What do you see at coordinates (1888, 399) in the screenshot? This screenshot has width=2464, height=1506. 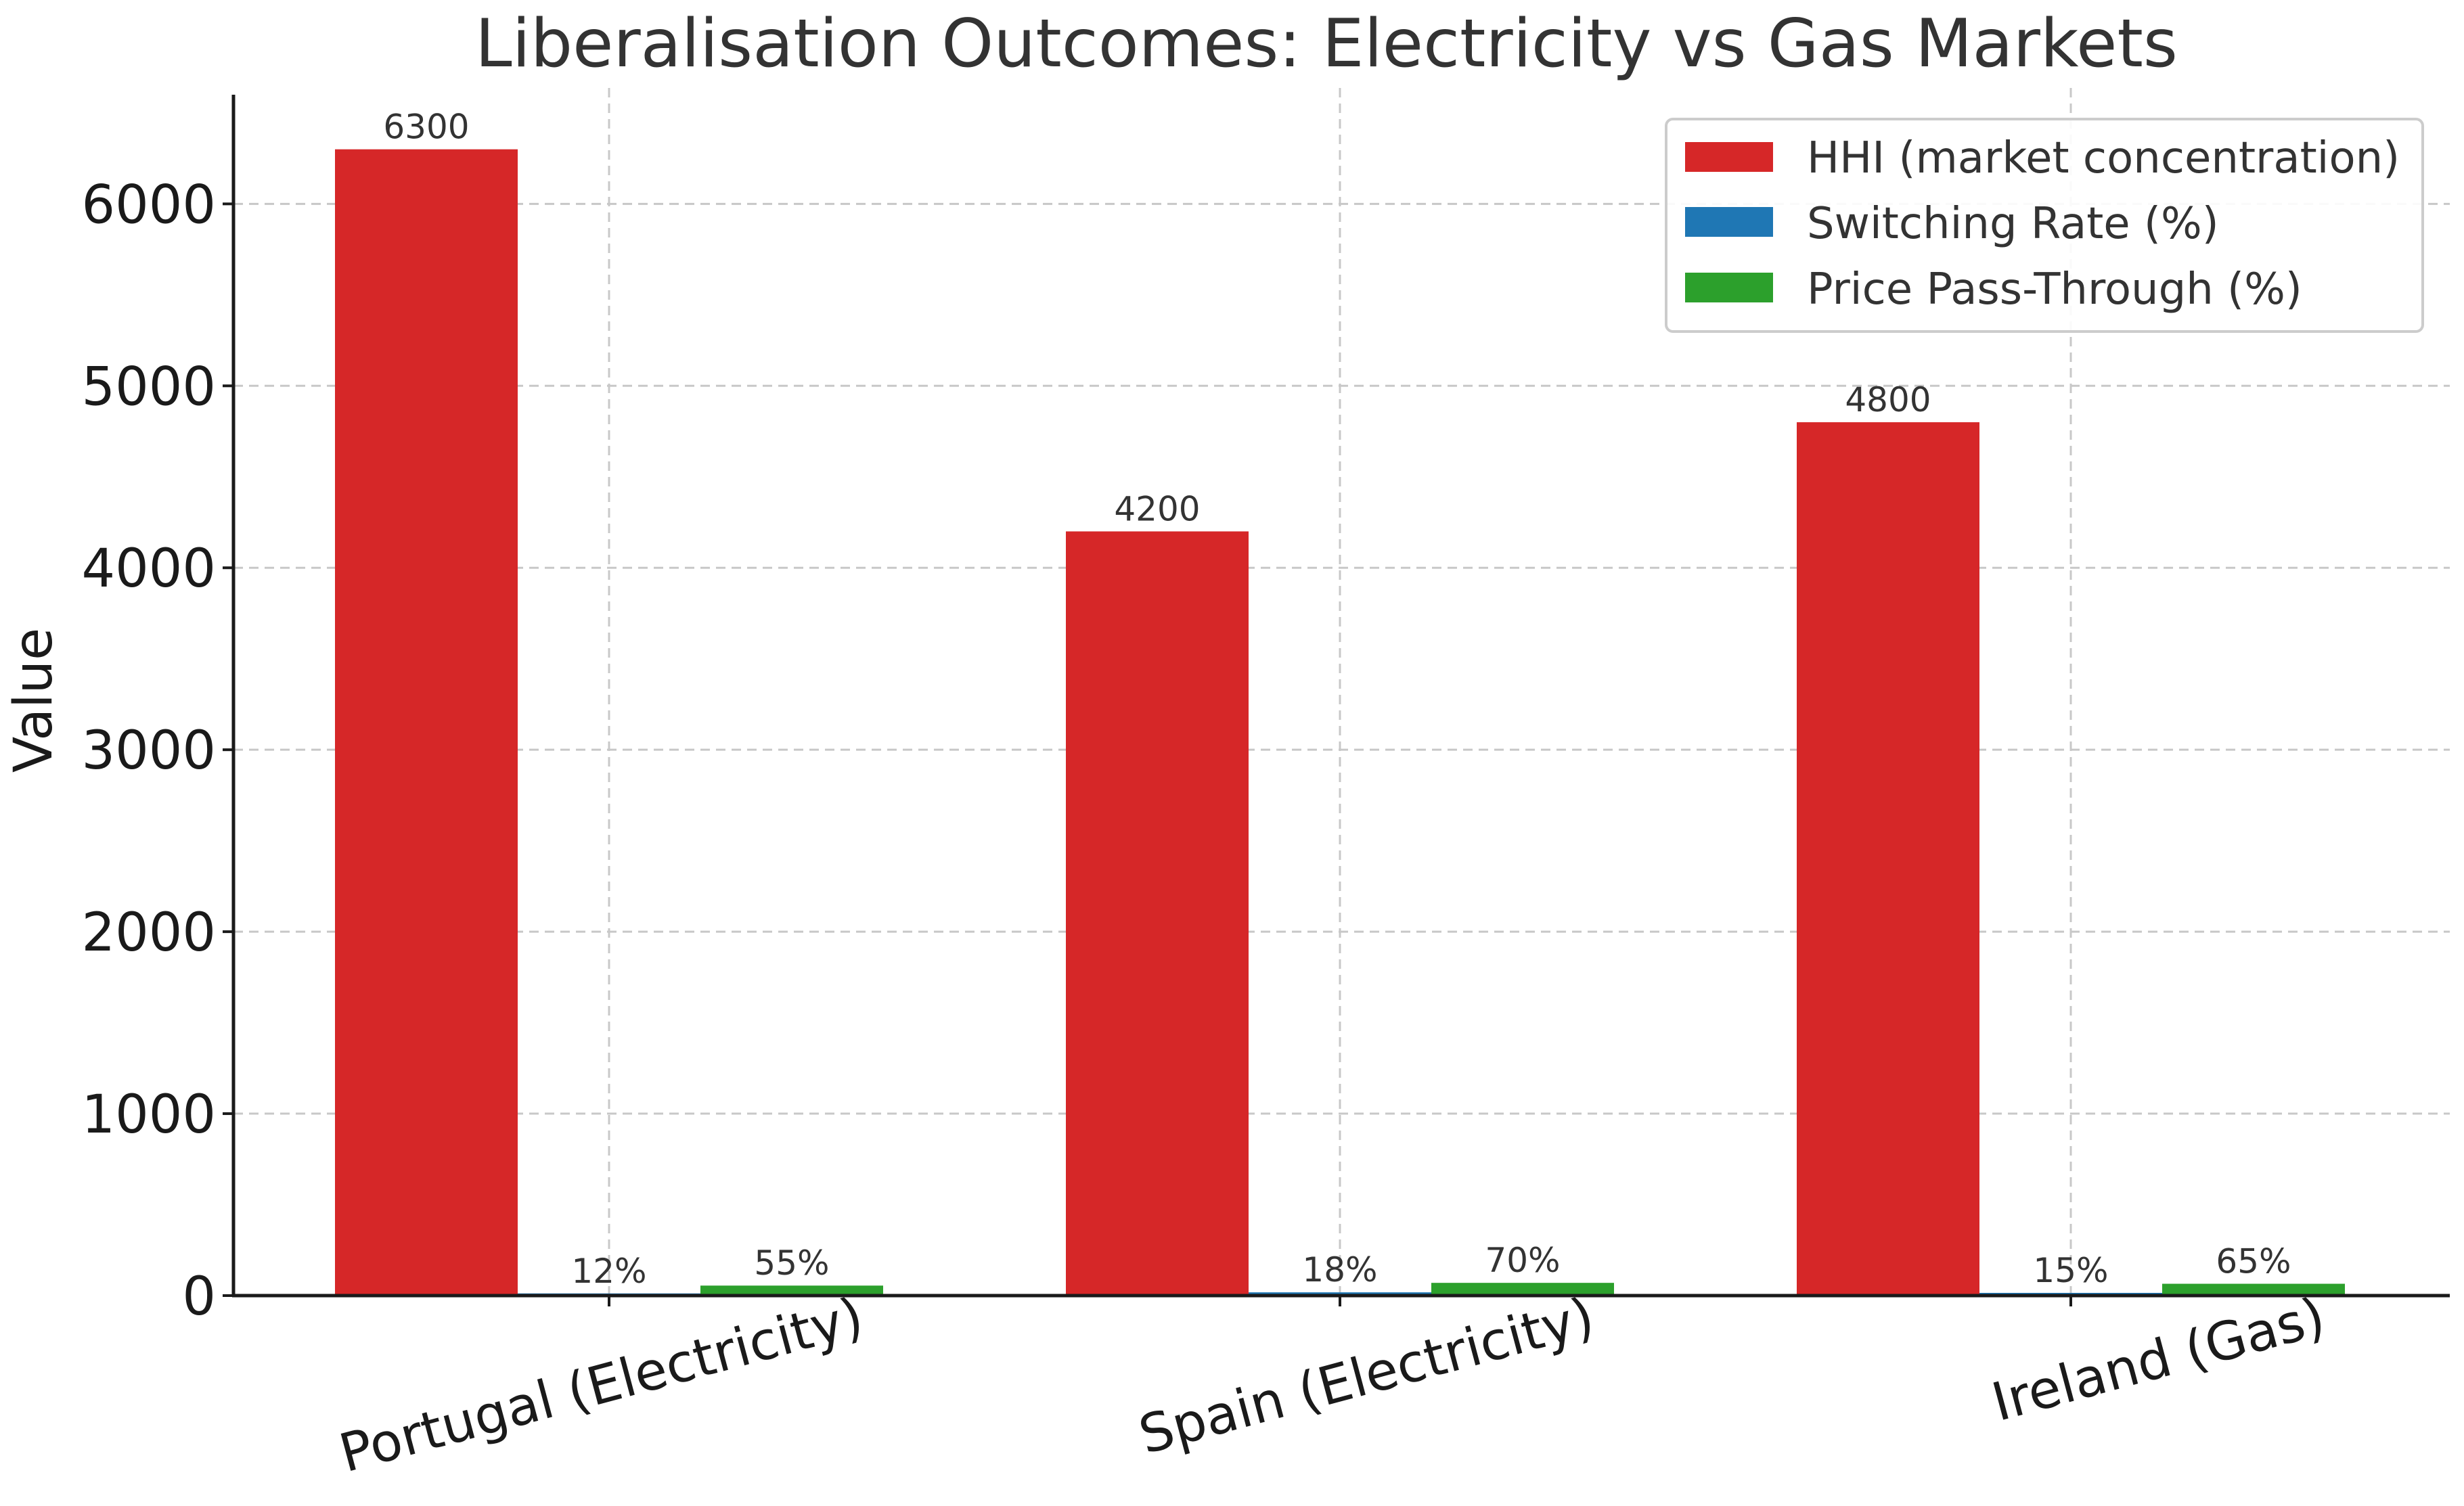 I see `data-label-hhi-2: 4800` at bounding box center [1888, 399].